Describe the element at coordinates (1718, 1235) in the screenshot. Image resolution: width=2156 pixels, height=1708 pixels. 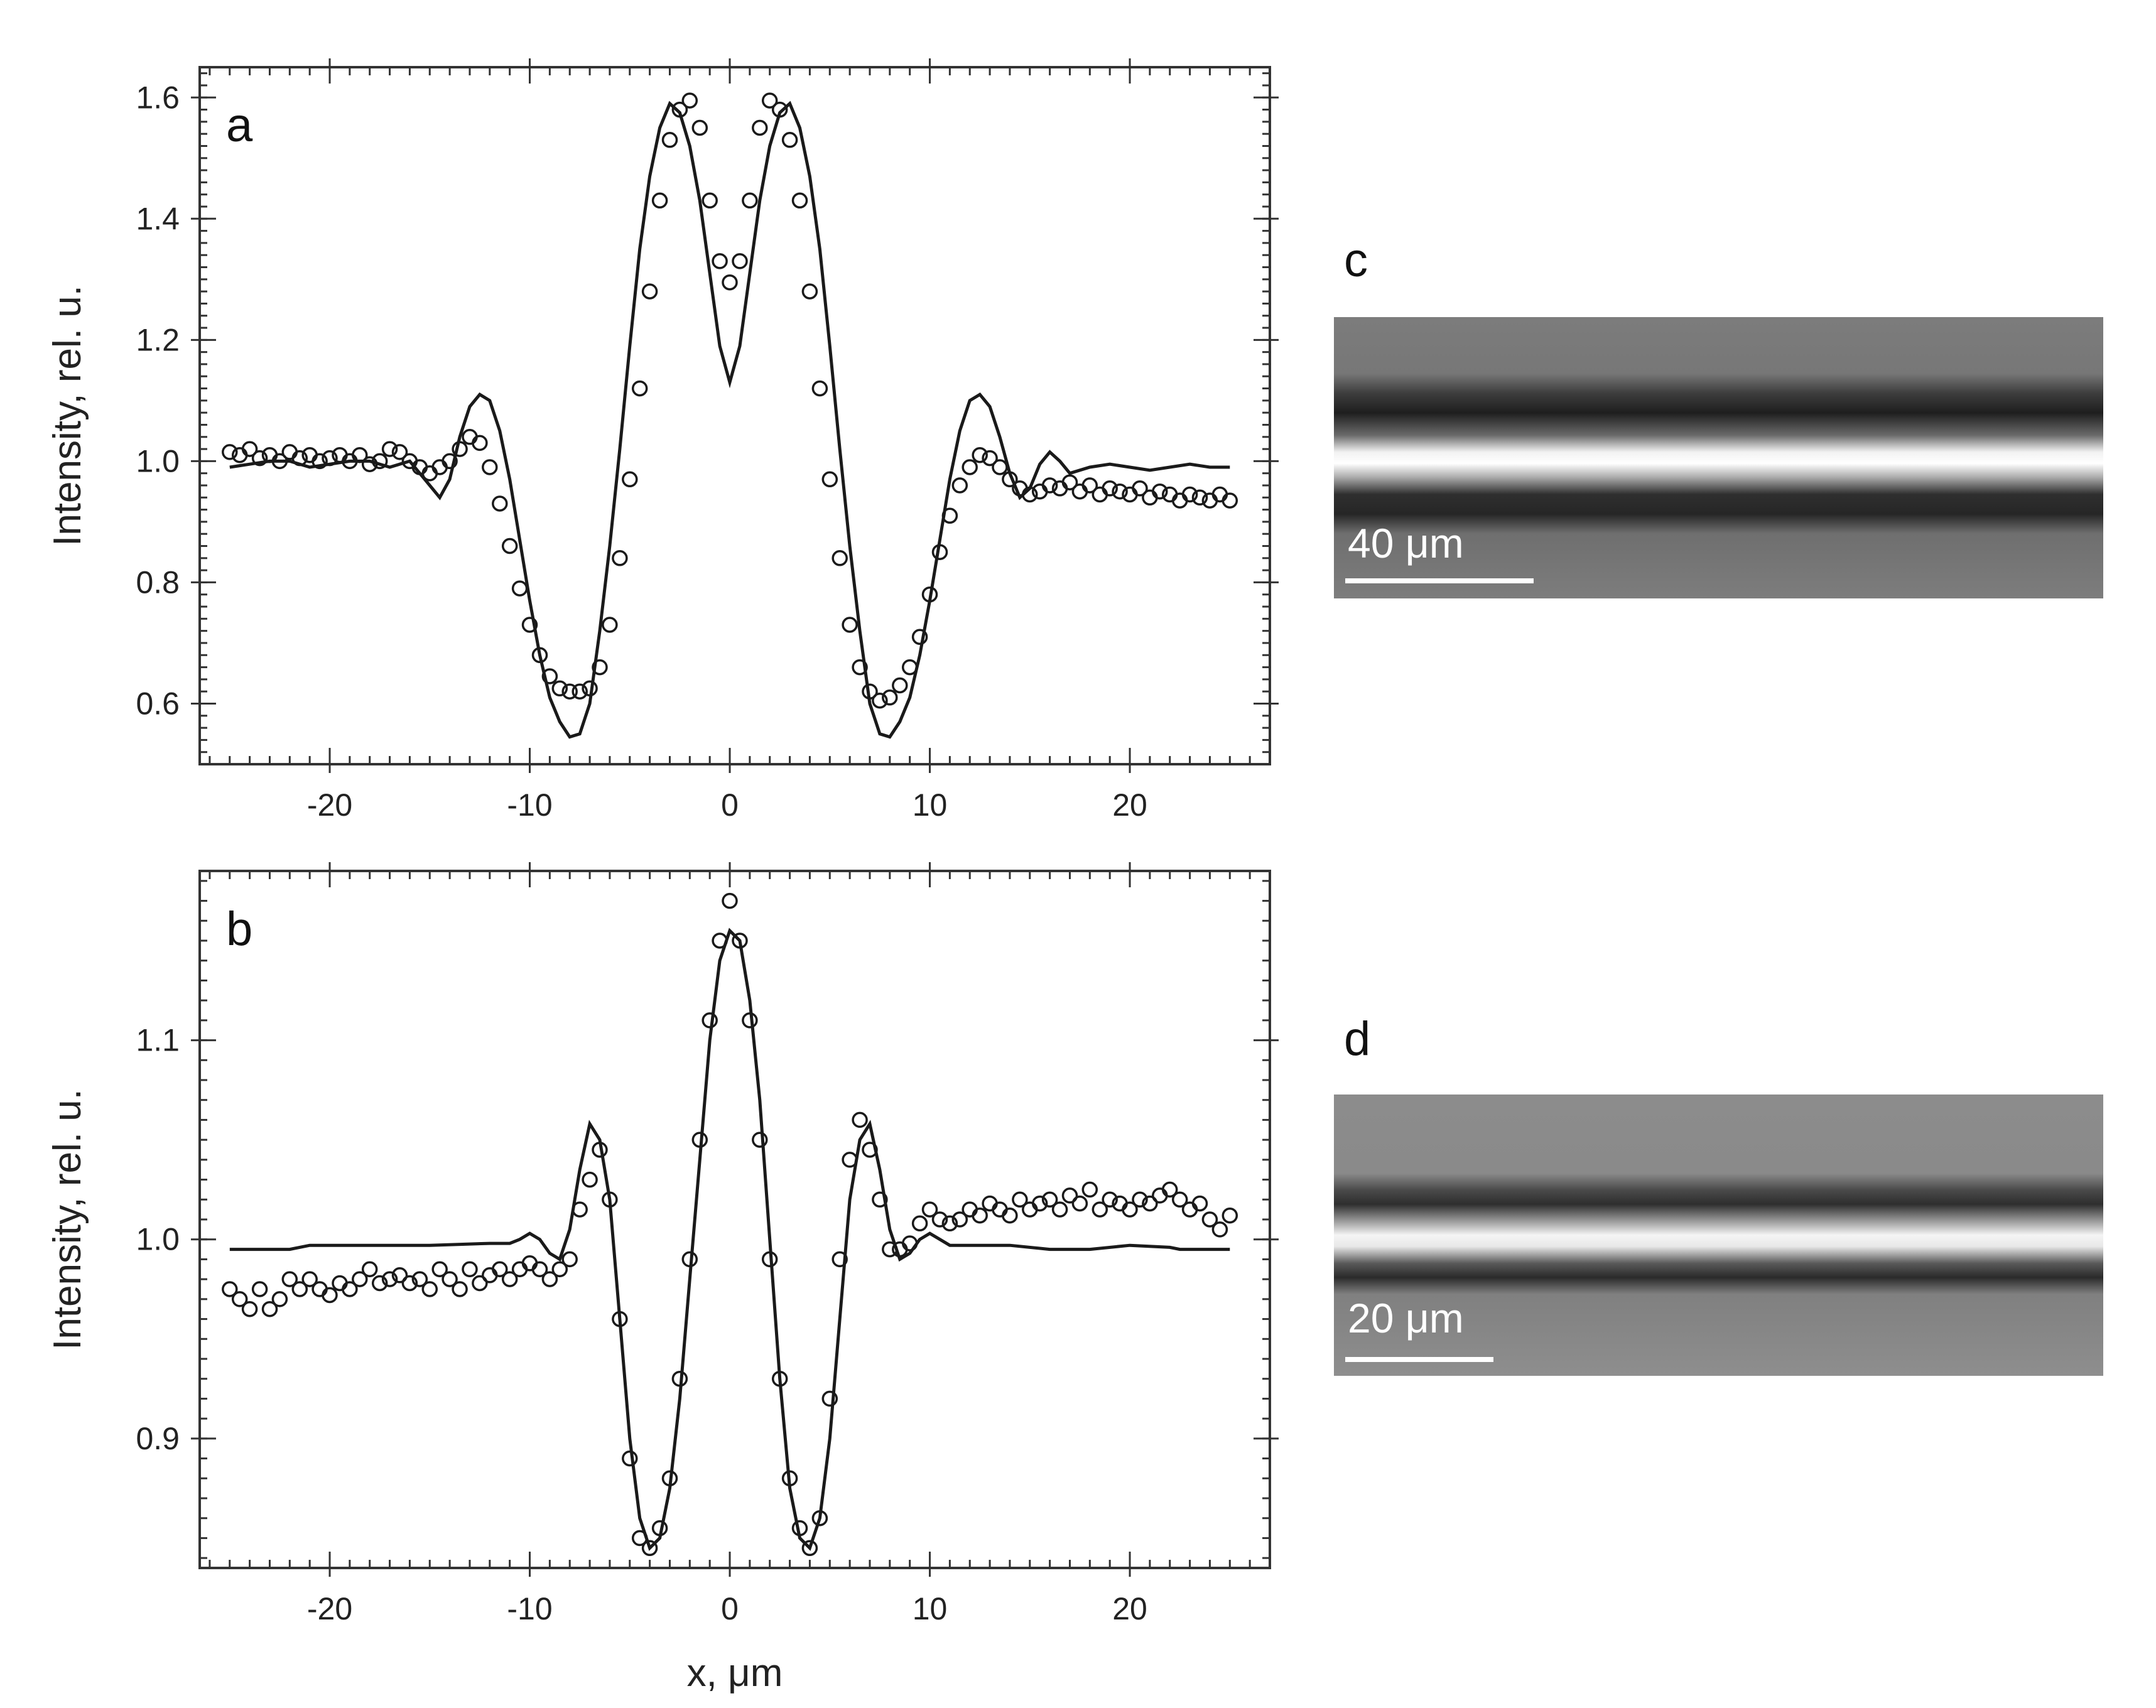
I see `micrograph-d` at that location.